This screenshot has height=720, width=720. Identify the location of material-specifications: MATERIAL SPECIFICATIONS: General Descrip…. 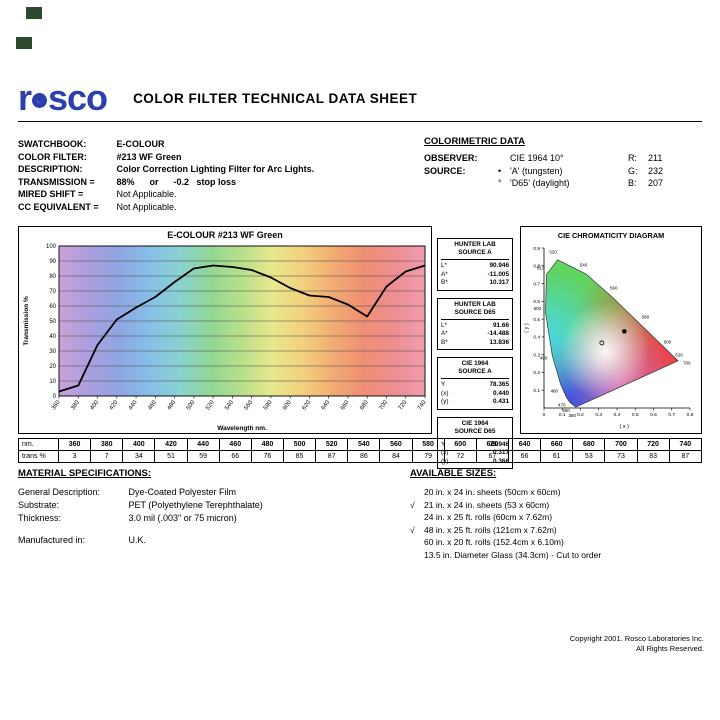
(208, 507).